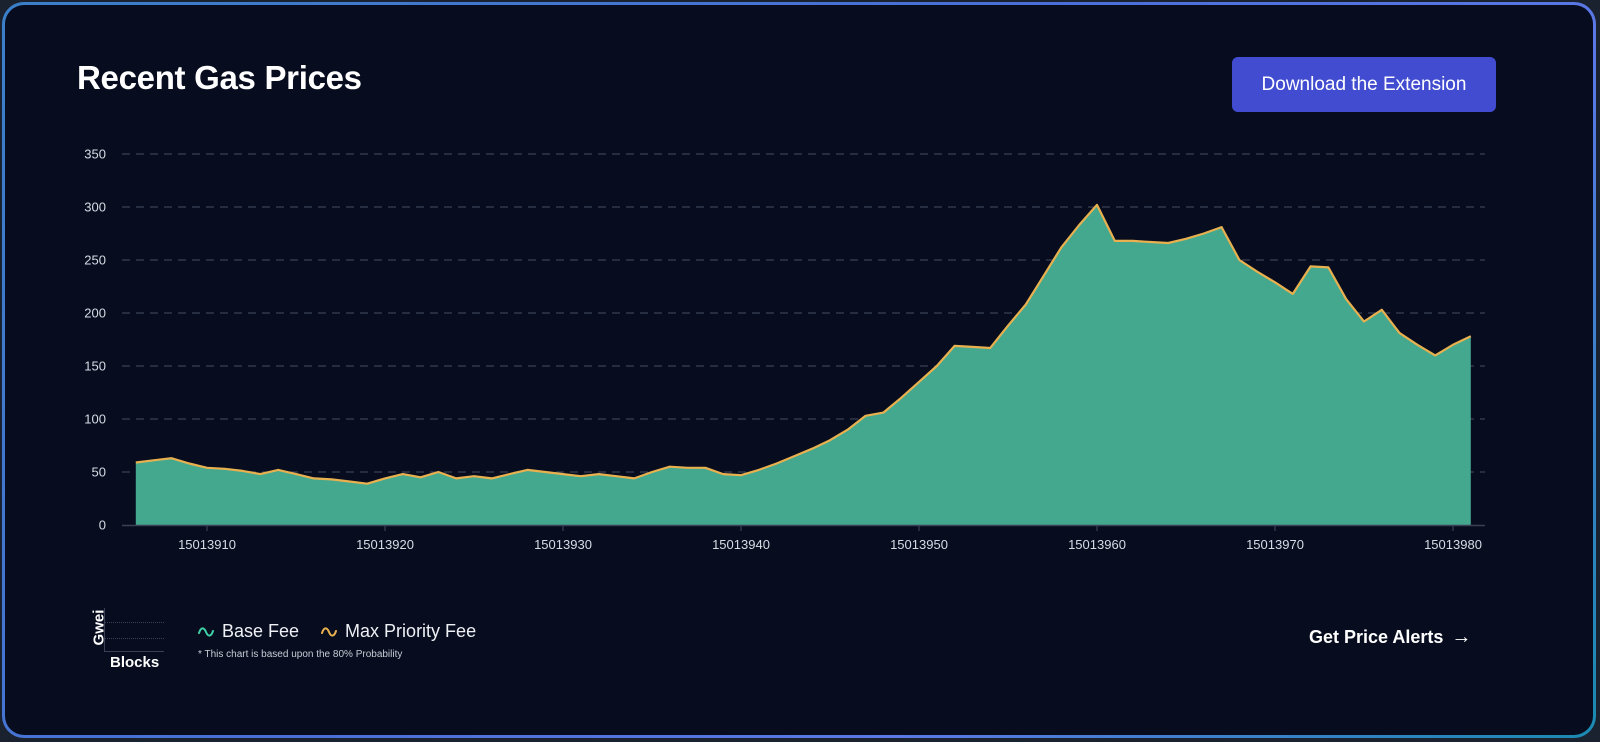  I want to click on axis-key-diagram, so click(134, 630).